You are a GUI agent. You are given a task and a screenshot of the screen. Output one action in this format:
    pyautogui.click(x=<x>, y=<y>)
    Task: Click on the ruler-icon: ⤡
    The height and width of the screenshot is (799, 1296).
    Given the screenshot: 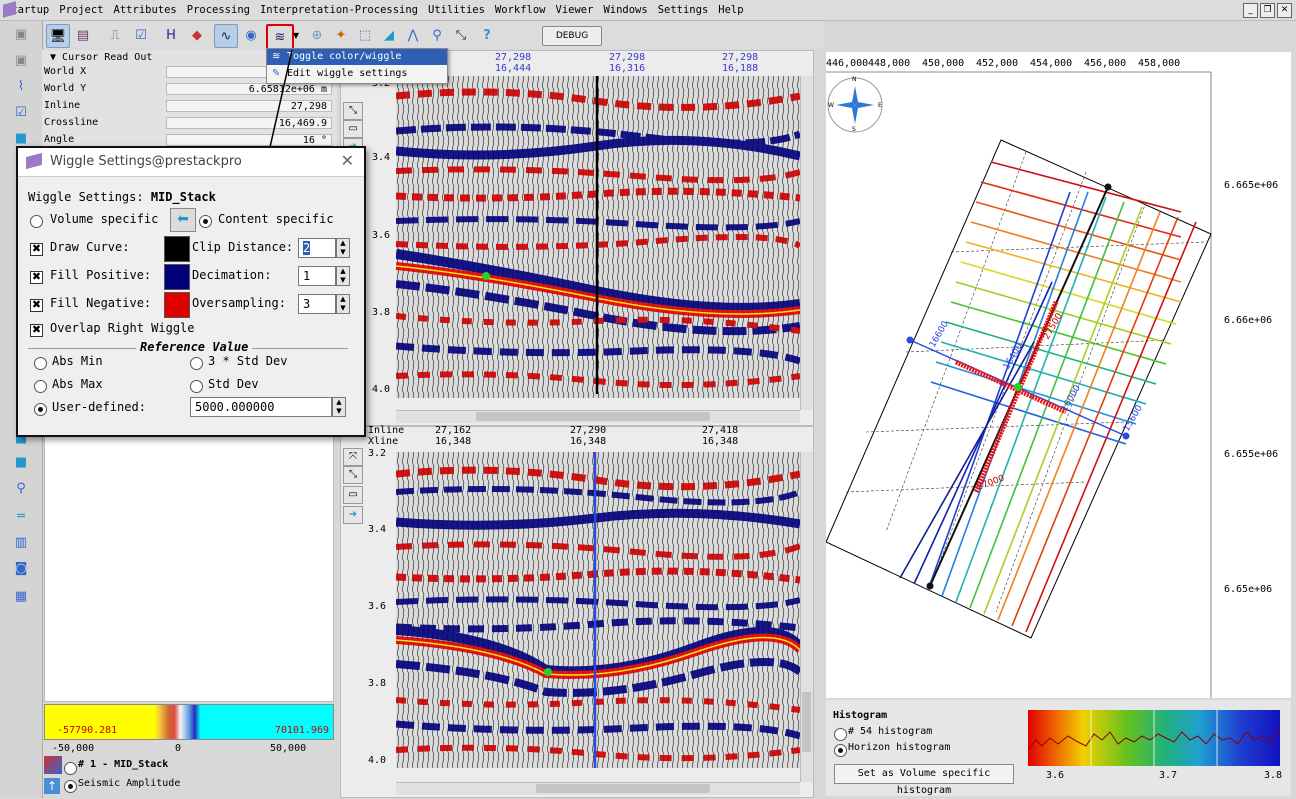 What is the action you would take?
    pyautogui.click(x=461, y=35)
    